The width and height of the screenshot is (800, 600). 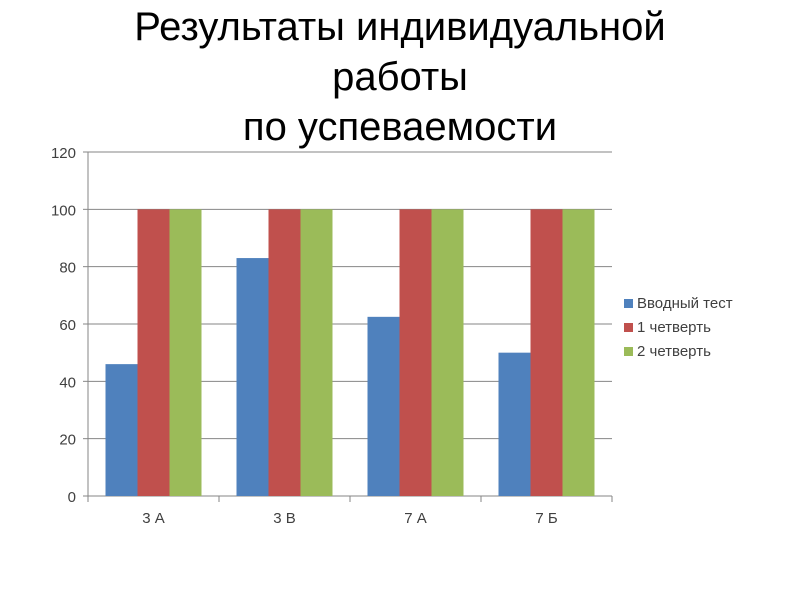 I want to click on title-line-1: Результаты индивидуальной, so click(x=400, y=27).